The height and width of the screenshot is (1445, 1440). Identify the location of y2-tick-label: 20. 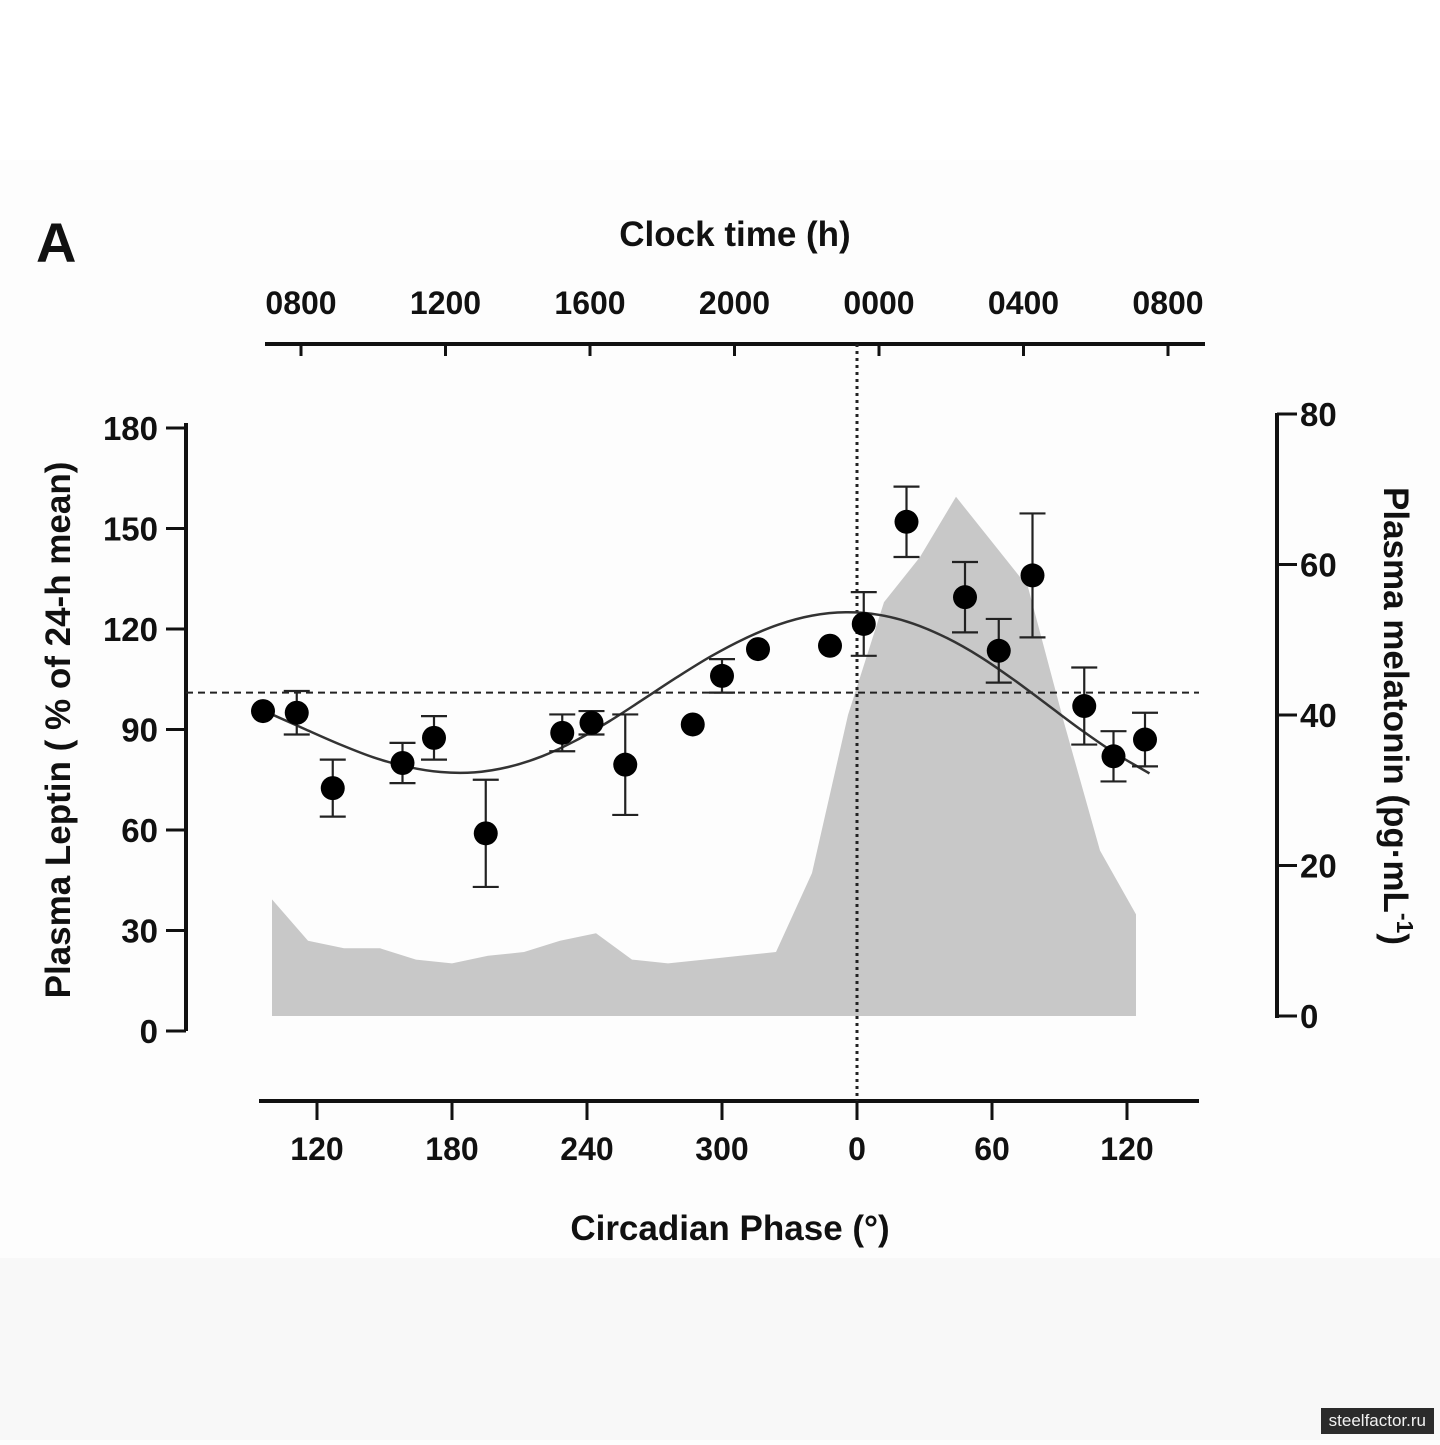
(1318, 866).